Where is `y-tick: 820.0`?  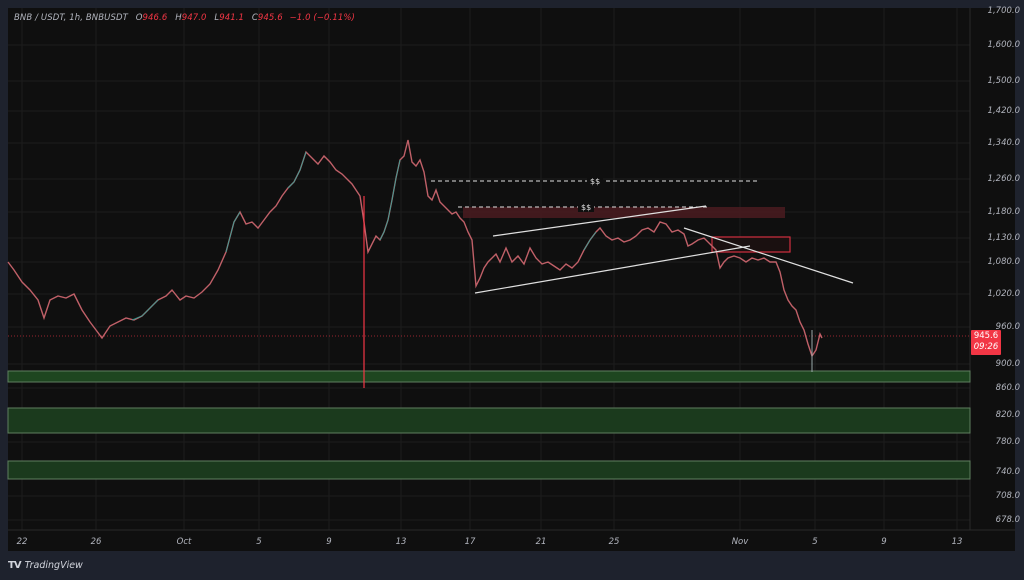 y-tick: 820.0 is located at coordinates (1007, 415).